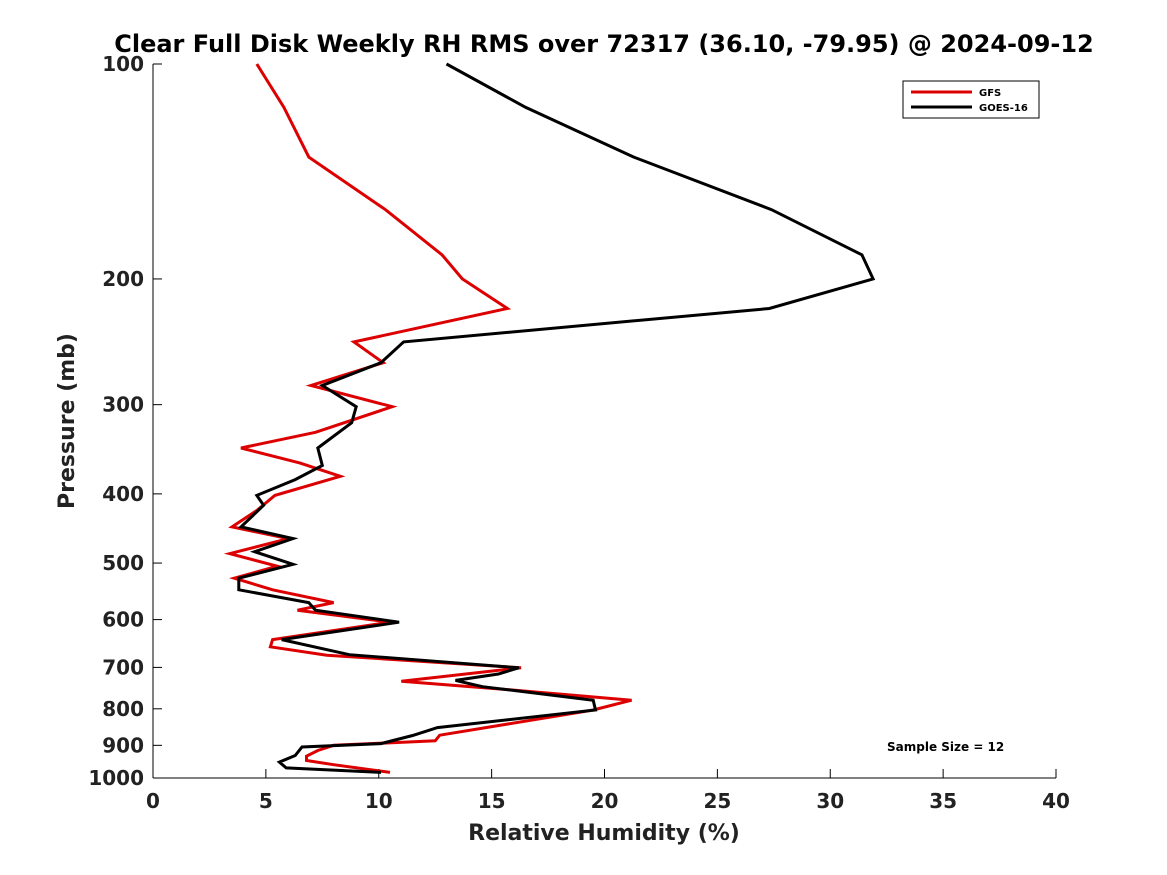  Describe the element at coordinates (943, 801) in the screenshot. I see `x-tick-label: 35` at that location.